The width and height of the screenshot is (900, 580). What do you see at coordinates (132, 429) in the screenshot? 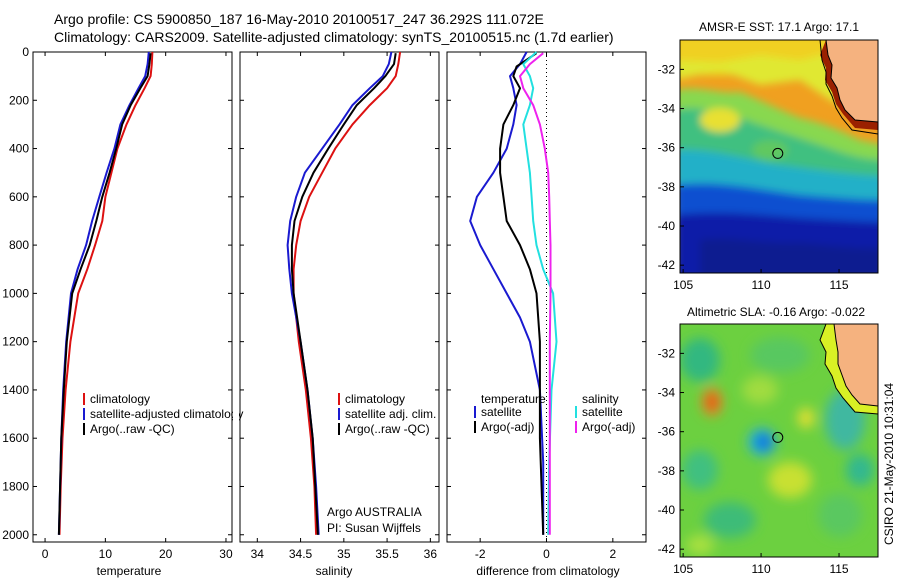
I see `legend-label-argo: Argo(..raw -QC)` at bounding box center [132, 429].